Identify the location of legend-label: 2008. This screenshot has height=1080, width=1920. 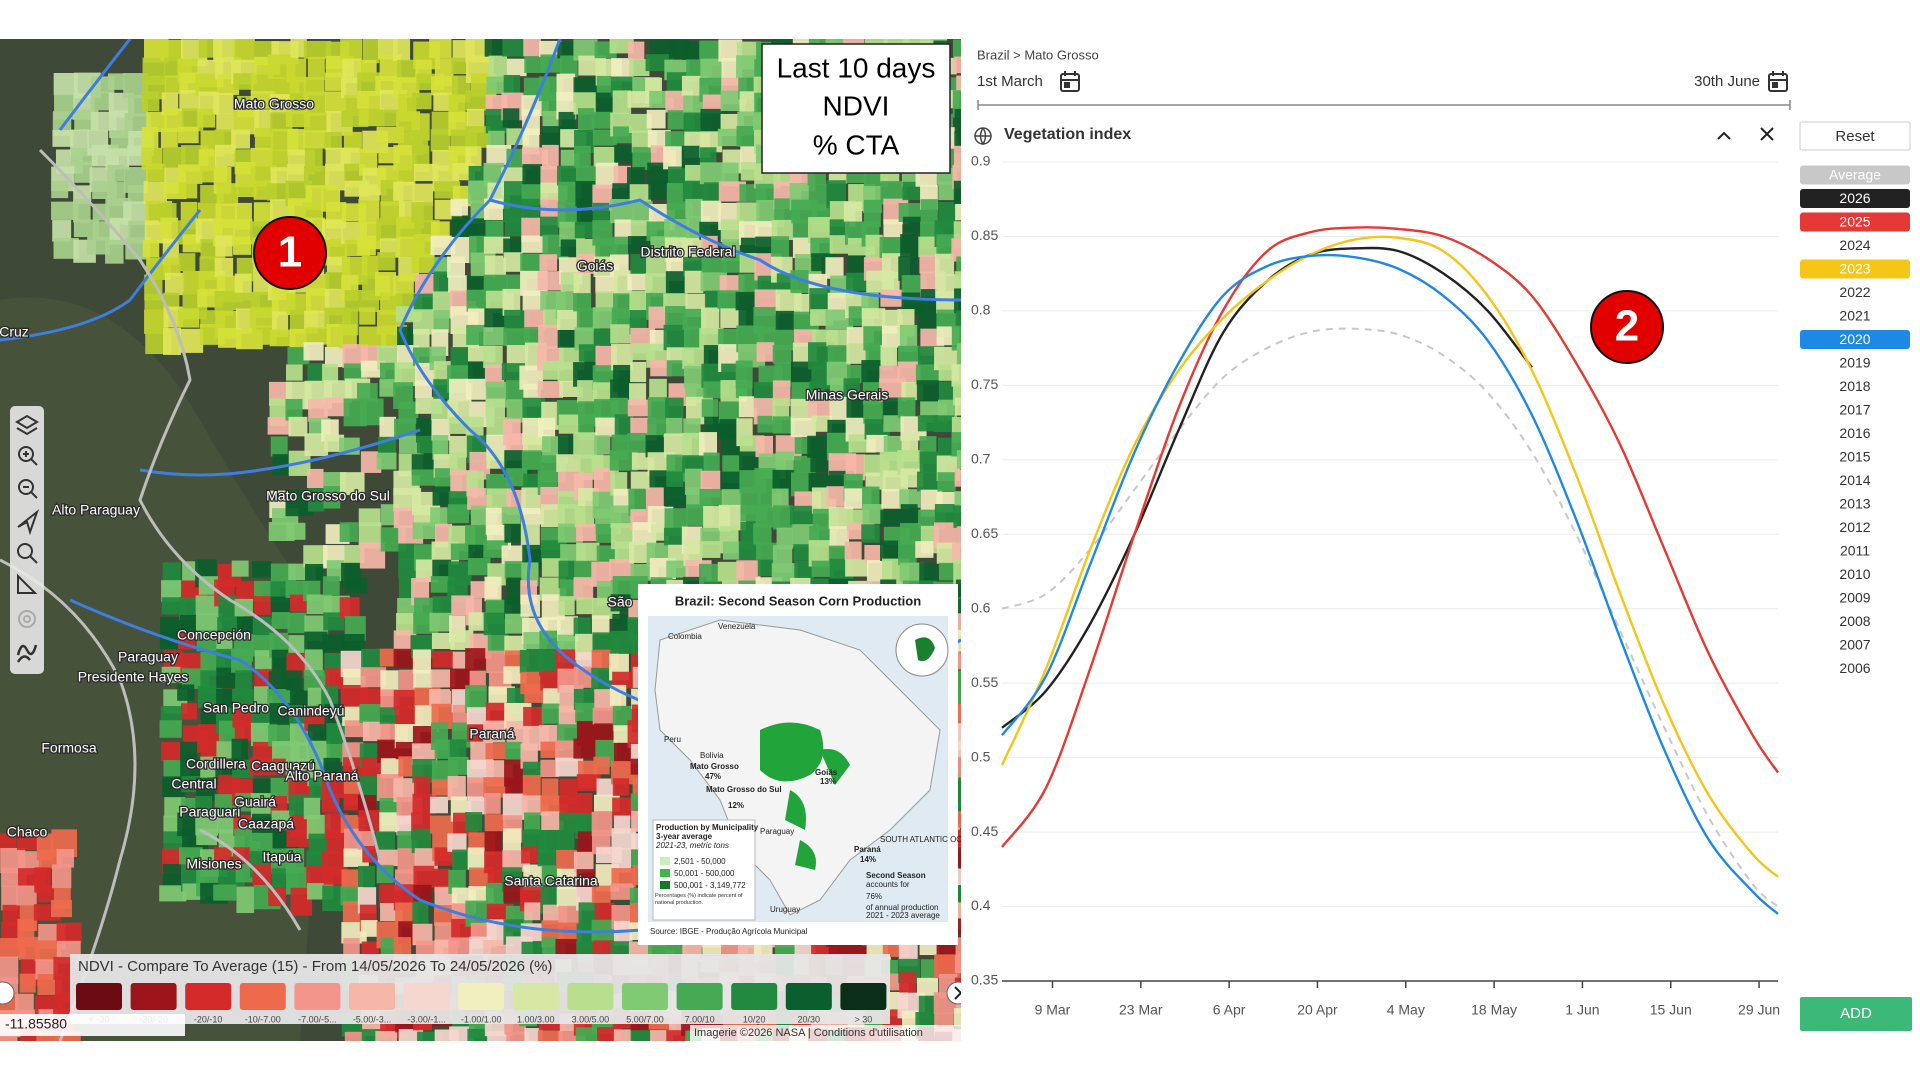
(1854, 621).